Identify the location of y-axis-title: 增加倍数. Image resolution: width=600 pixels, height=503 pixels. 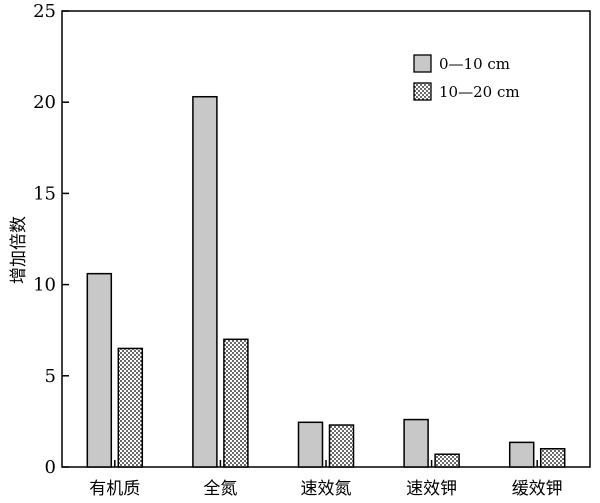
(19, 250).